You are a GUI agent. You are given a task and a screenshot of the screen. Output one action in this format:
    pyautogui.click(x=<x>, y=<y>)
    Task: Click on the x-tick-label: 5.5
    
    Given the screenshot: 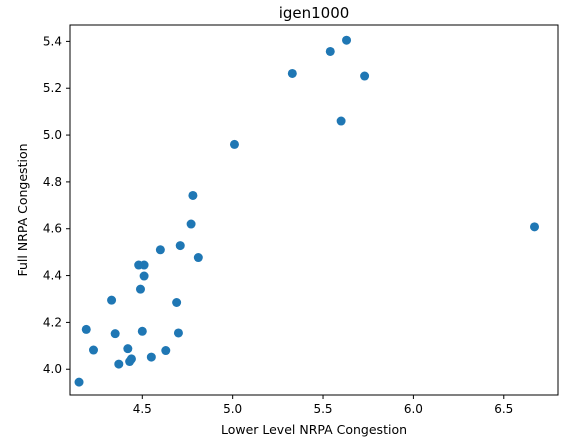 What is the action you would take?
    pyautogui.click(x=322, y=409)
    